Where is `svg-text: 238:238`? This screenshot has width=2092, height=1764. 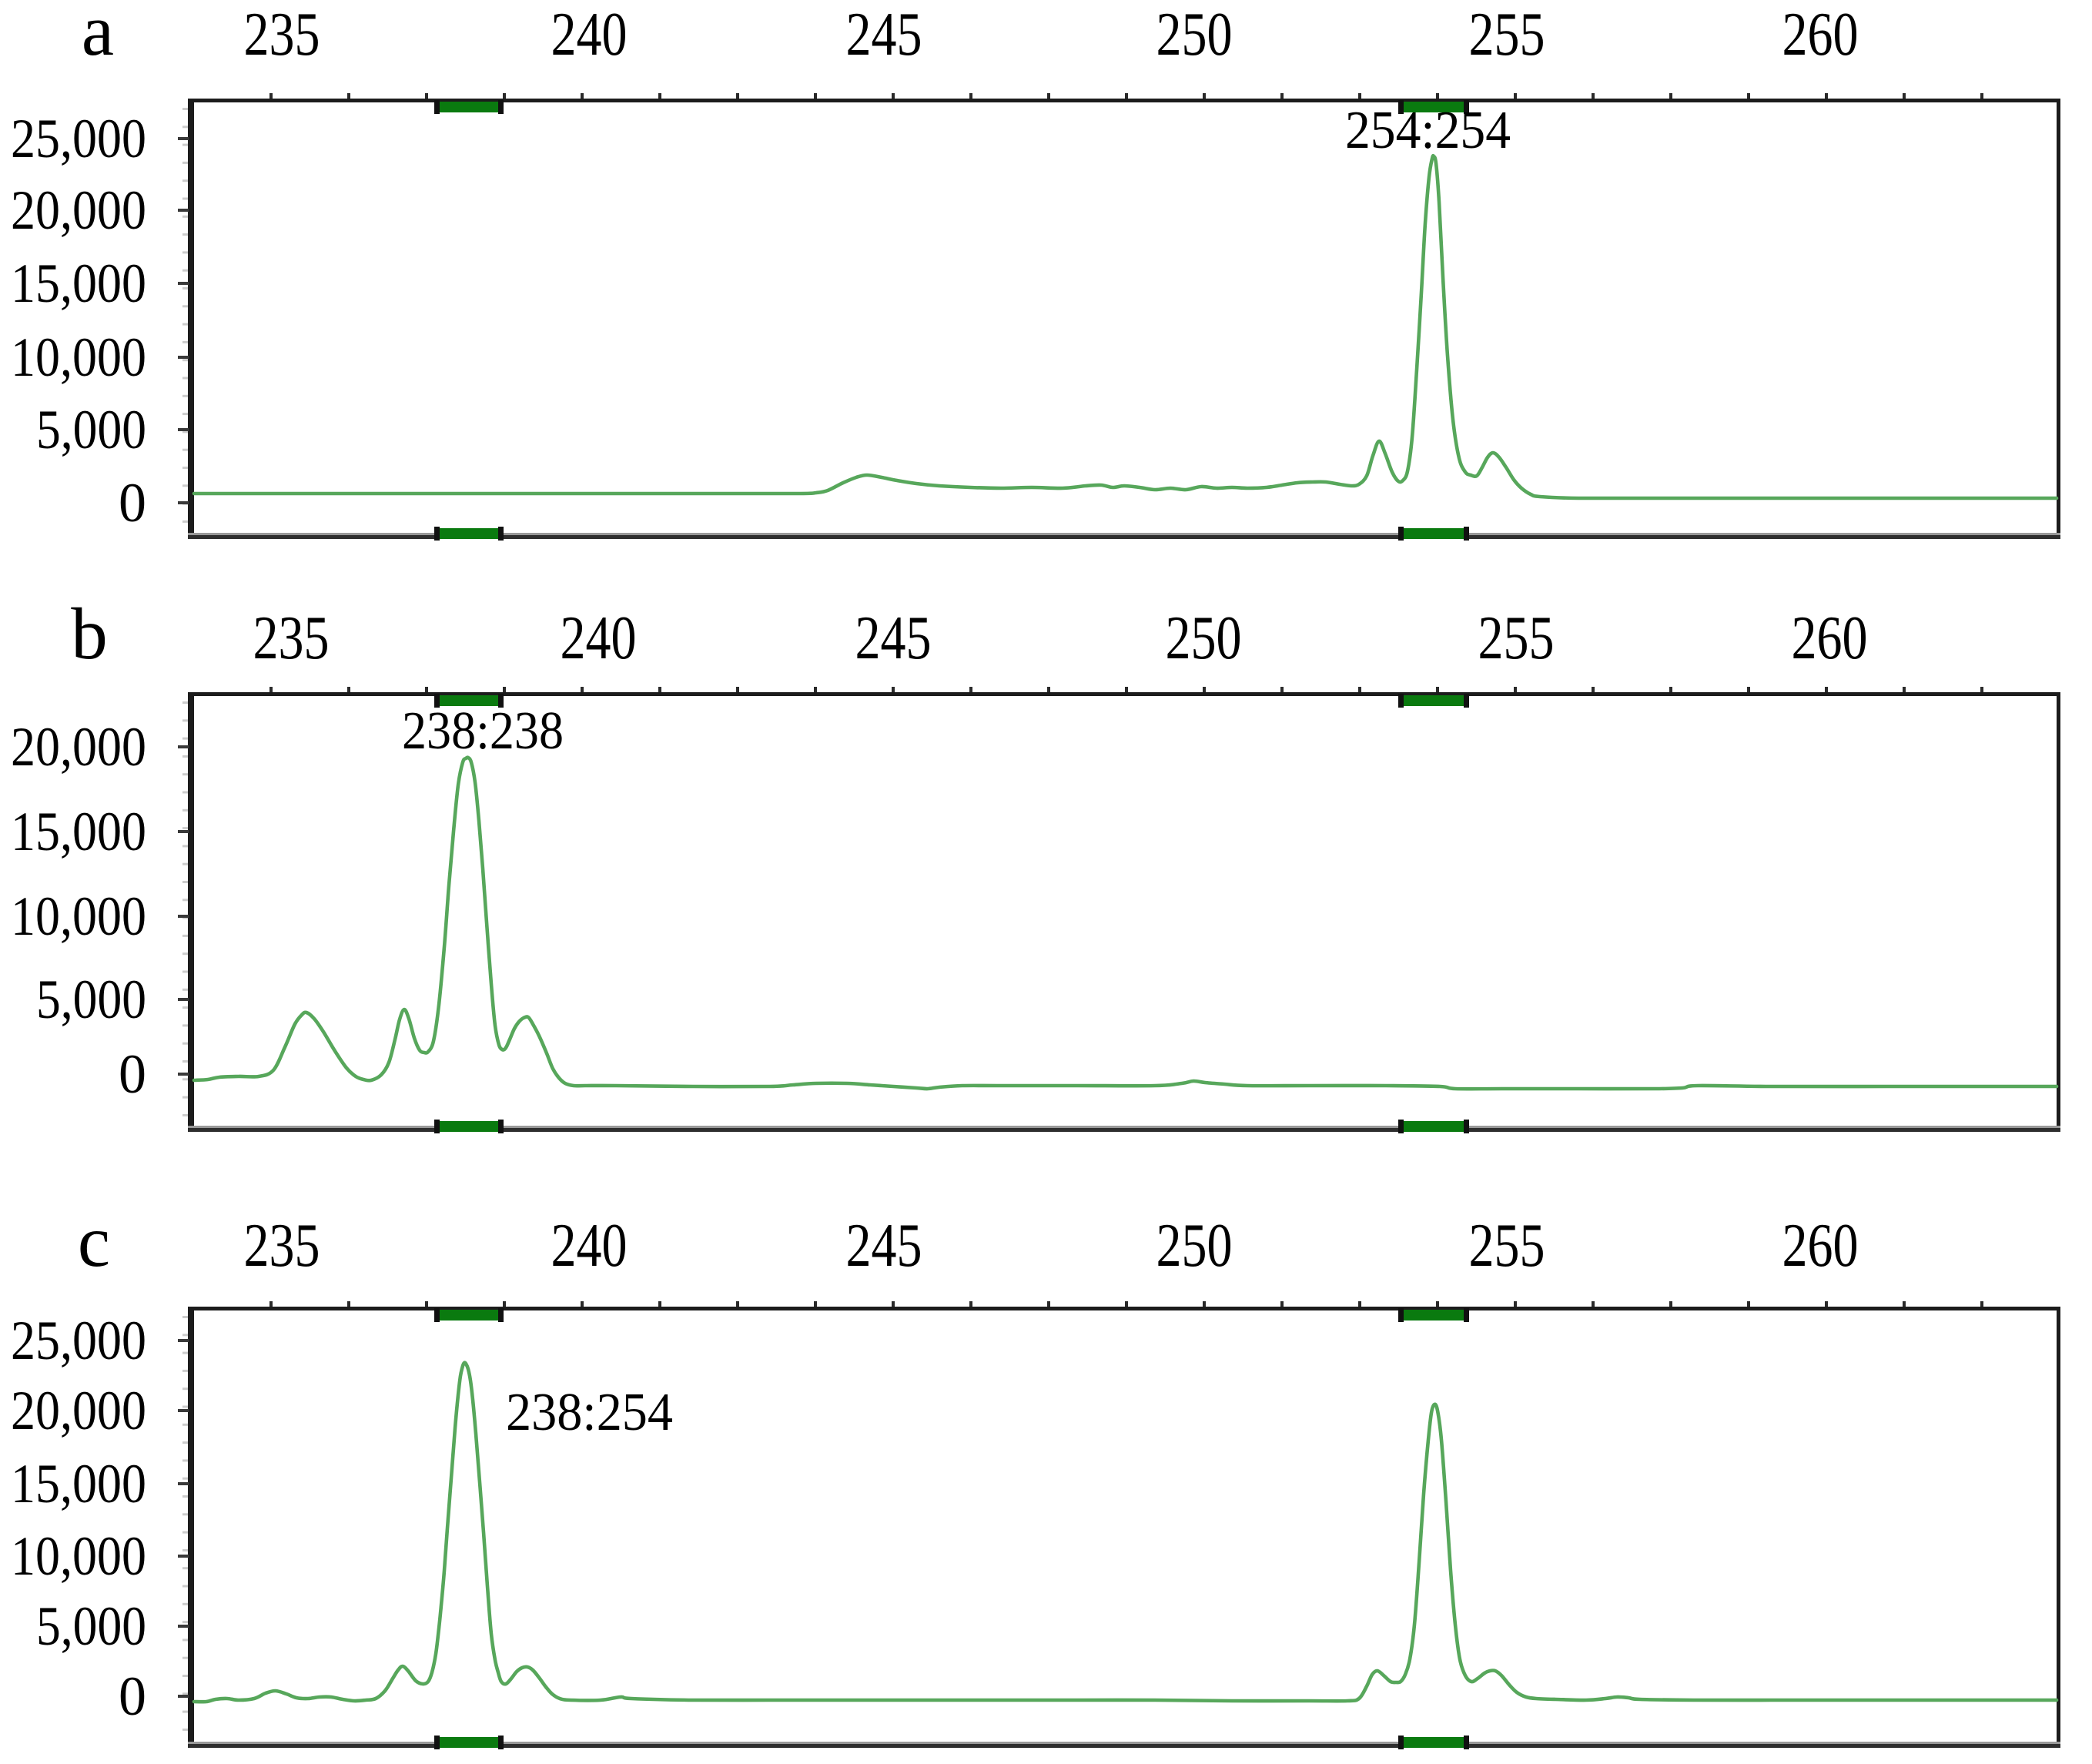 svg-text: 238:238 is located at coordinates (483, 731).